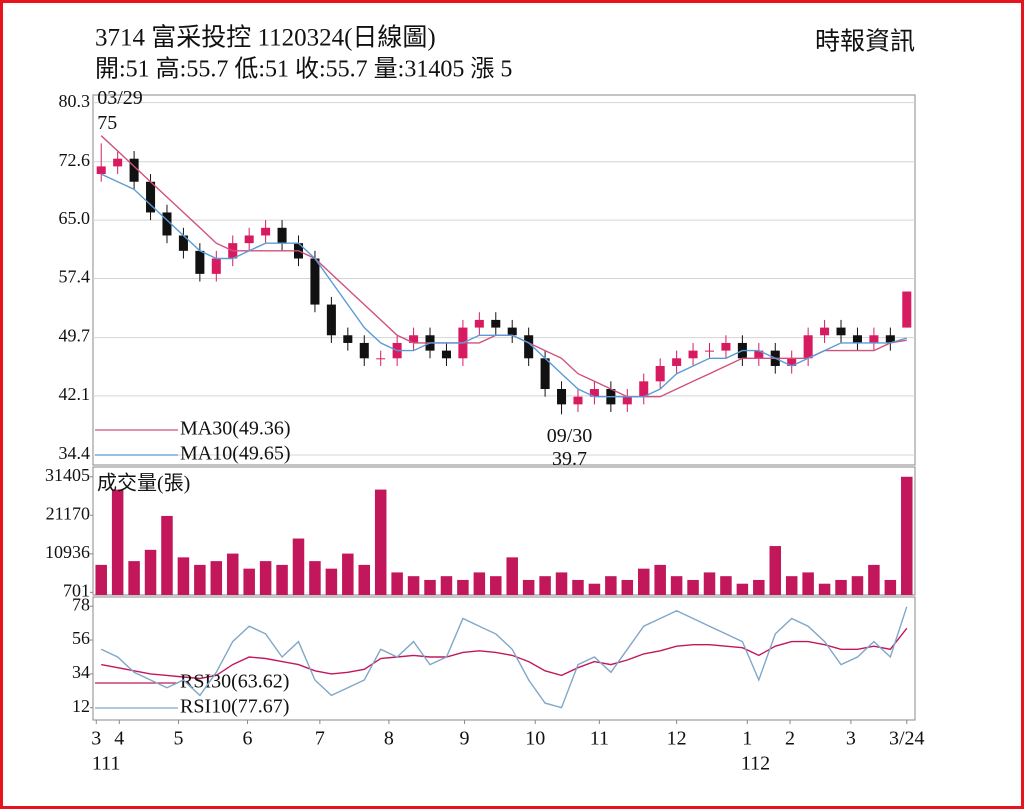  I want to click on legend-label: RSI10(77.67), so click(234, 707).